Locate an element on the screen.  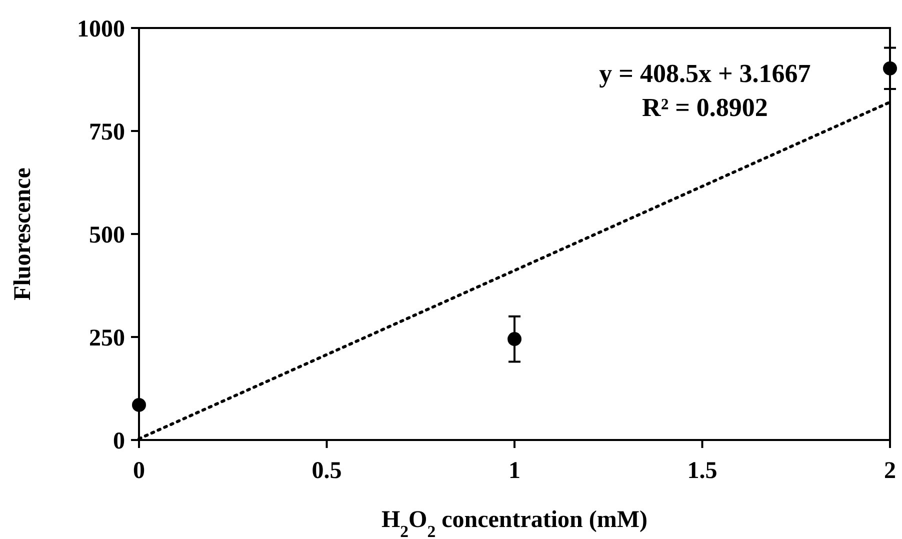
x-tick-label: 1.5 is located at coordinates (702, 471).